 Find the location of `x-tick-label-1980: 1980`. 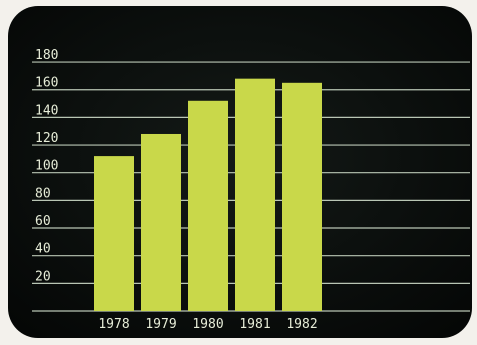

x-tick-label-1980: 1980 is located at coordinates (207, 324).